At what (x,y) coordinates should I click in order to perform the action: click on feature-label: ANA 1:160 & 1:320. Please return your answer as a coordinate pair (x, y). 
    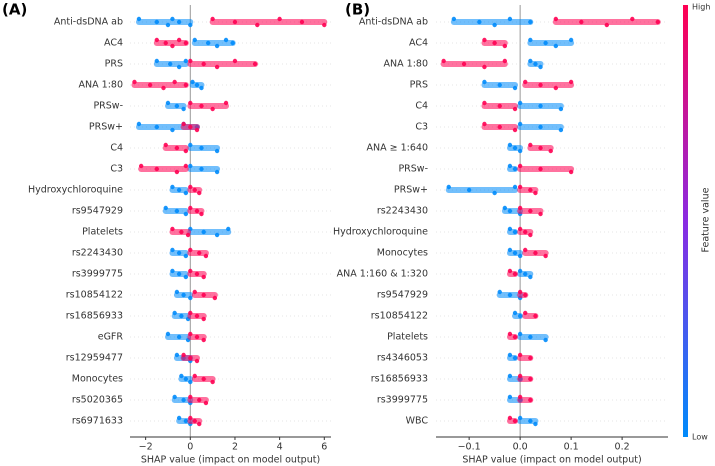
    Looking at the image, I should click on (382, 274).